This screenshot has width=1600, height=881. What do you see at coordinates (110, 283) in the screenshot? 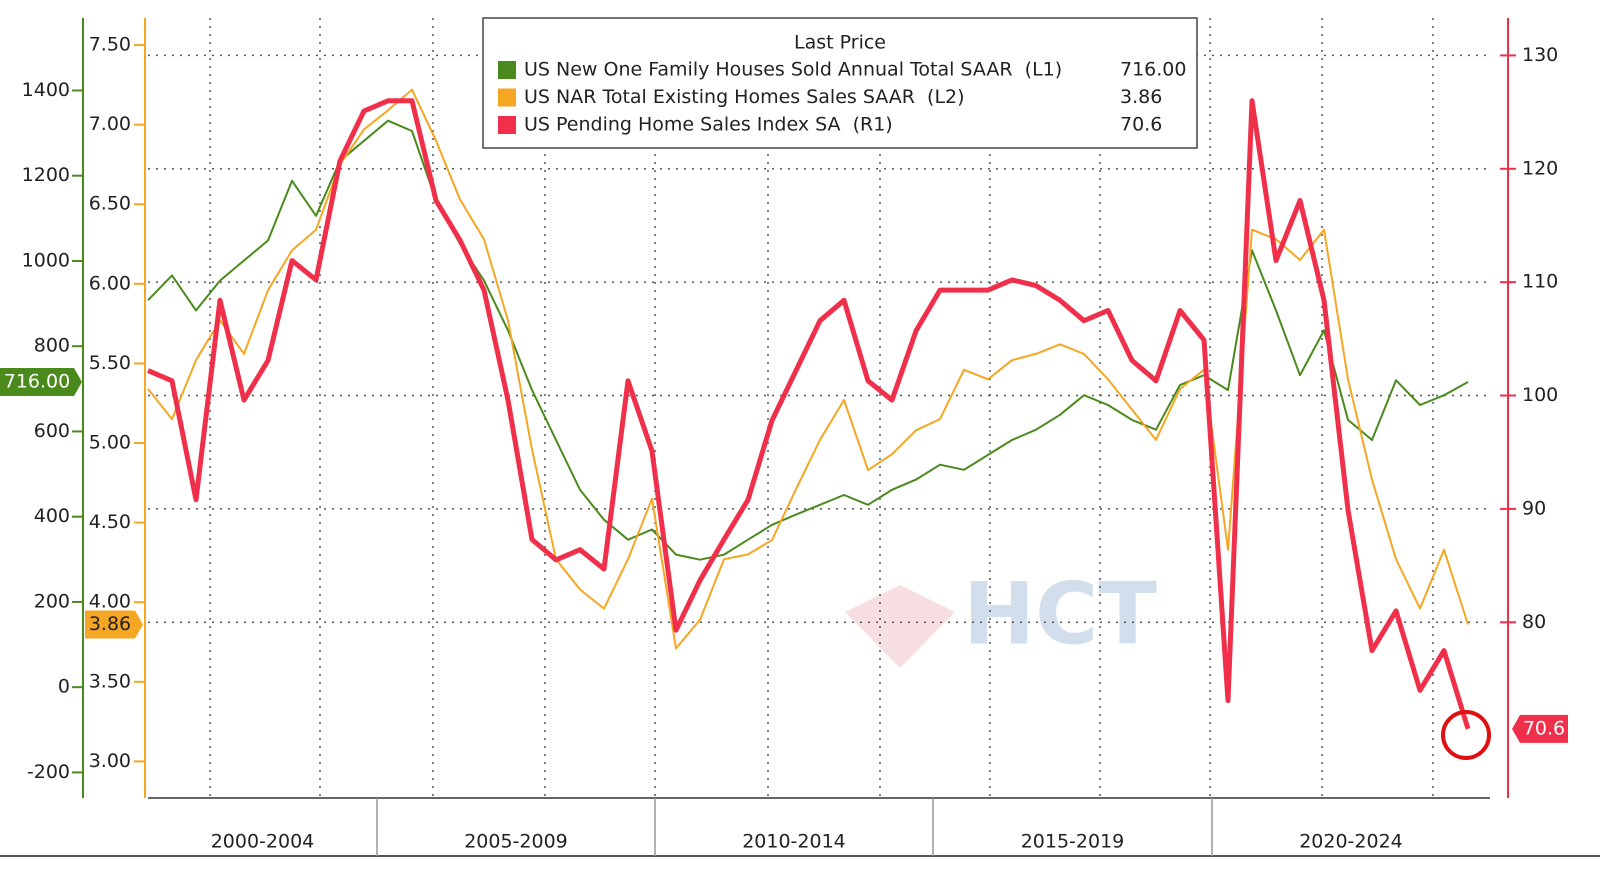
I see `y-l2-tick-label: 6.00` at bounding box center [110, 283].